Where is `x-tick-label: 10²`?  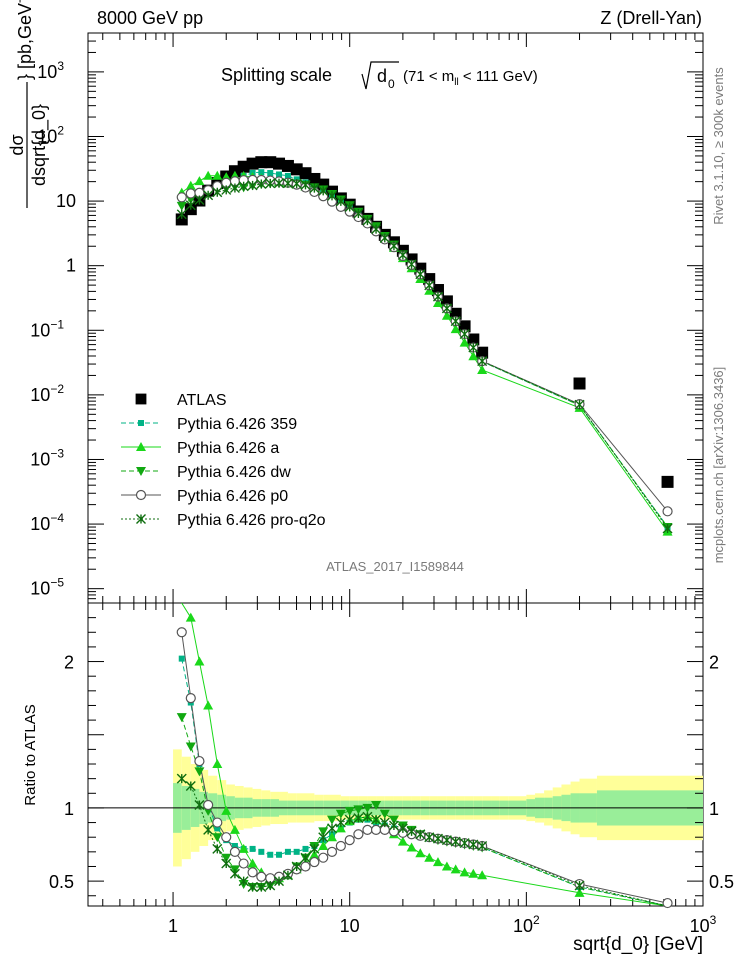 x-tick-label: 10² is located at coordinates (526, 924).